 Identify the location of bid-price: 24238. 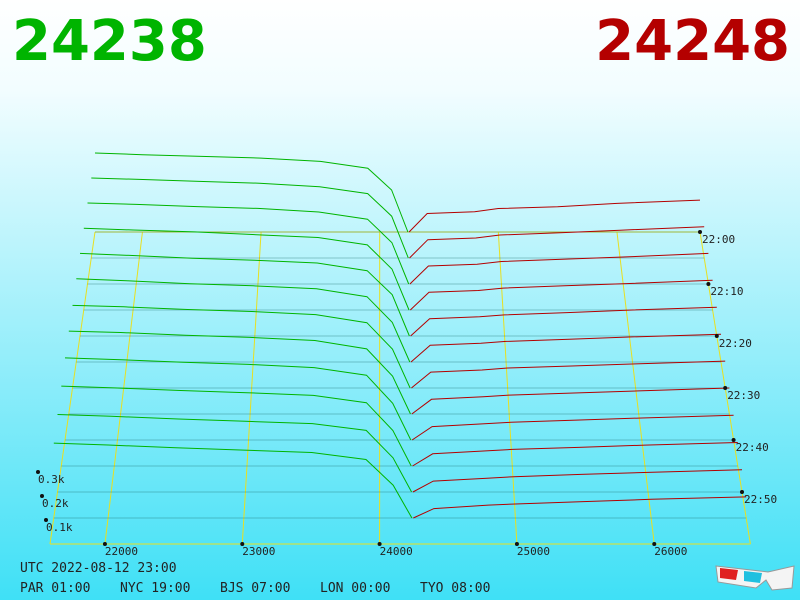
(109, 41).